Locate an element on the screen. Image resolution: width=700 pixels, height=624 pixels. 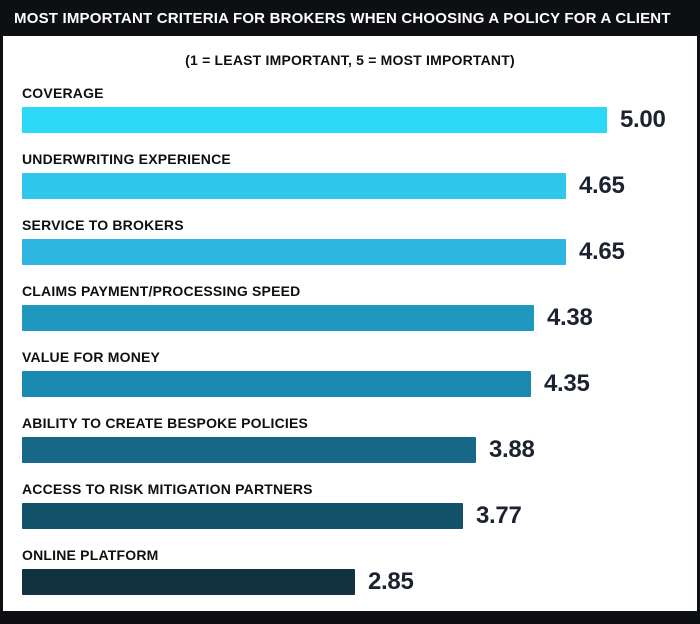
bar-row: COVERAGE 5.00 is located at coordinates (359, 108).